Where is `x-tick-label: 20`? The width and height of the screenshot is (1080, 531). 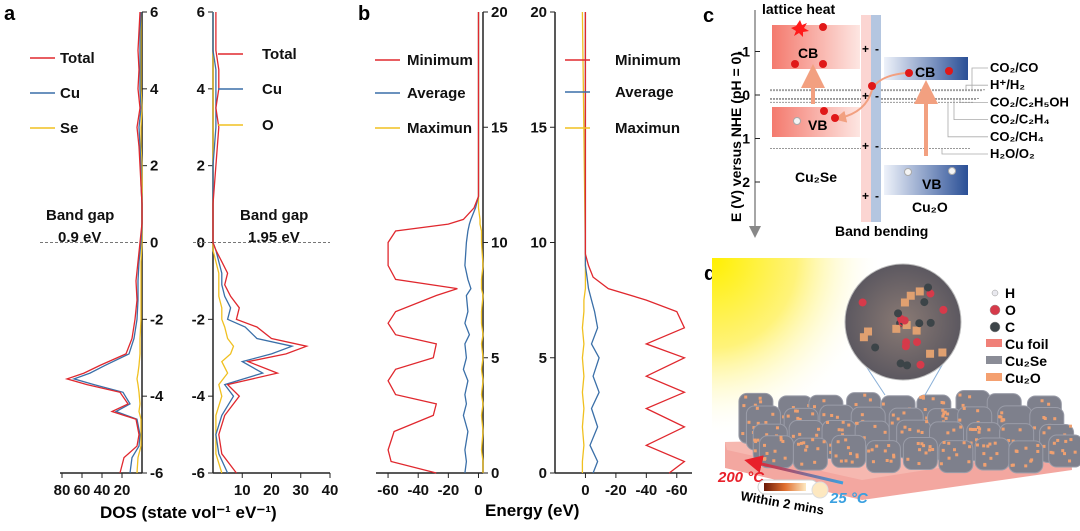
x-tick-label: 20 is located at coordinates (122, 490).